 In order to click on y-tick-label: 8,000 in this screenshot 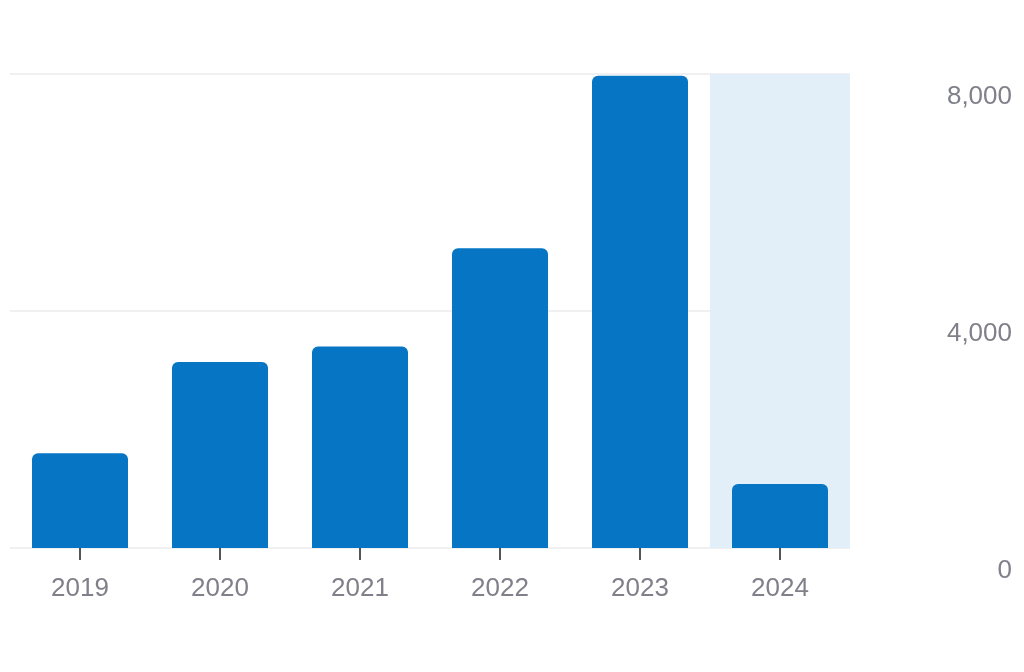, I will do `click(979, 95)`.